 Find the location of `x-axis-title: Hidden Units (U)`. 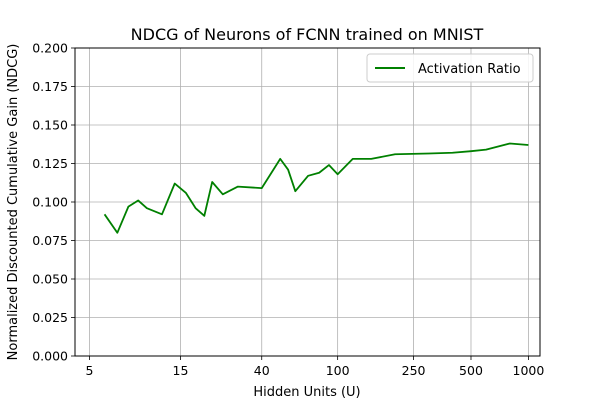

x-axis-title: Hidden Units (U) is located at coordinates (306, 392).